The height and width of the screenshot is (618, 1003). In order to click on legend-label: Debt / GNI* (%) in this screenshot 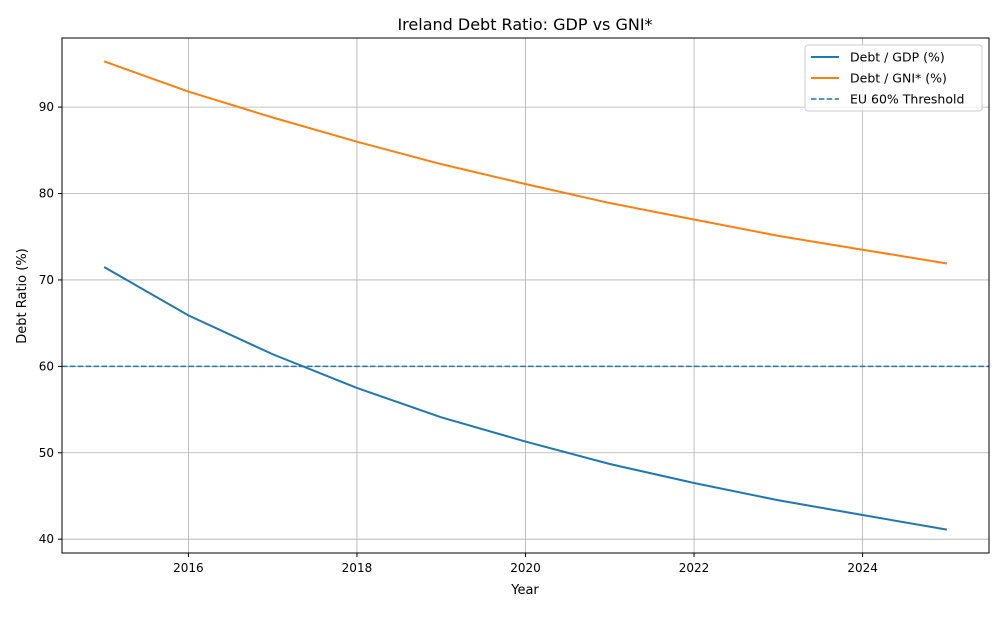, I will do `click(898, 78)`.